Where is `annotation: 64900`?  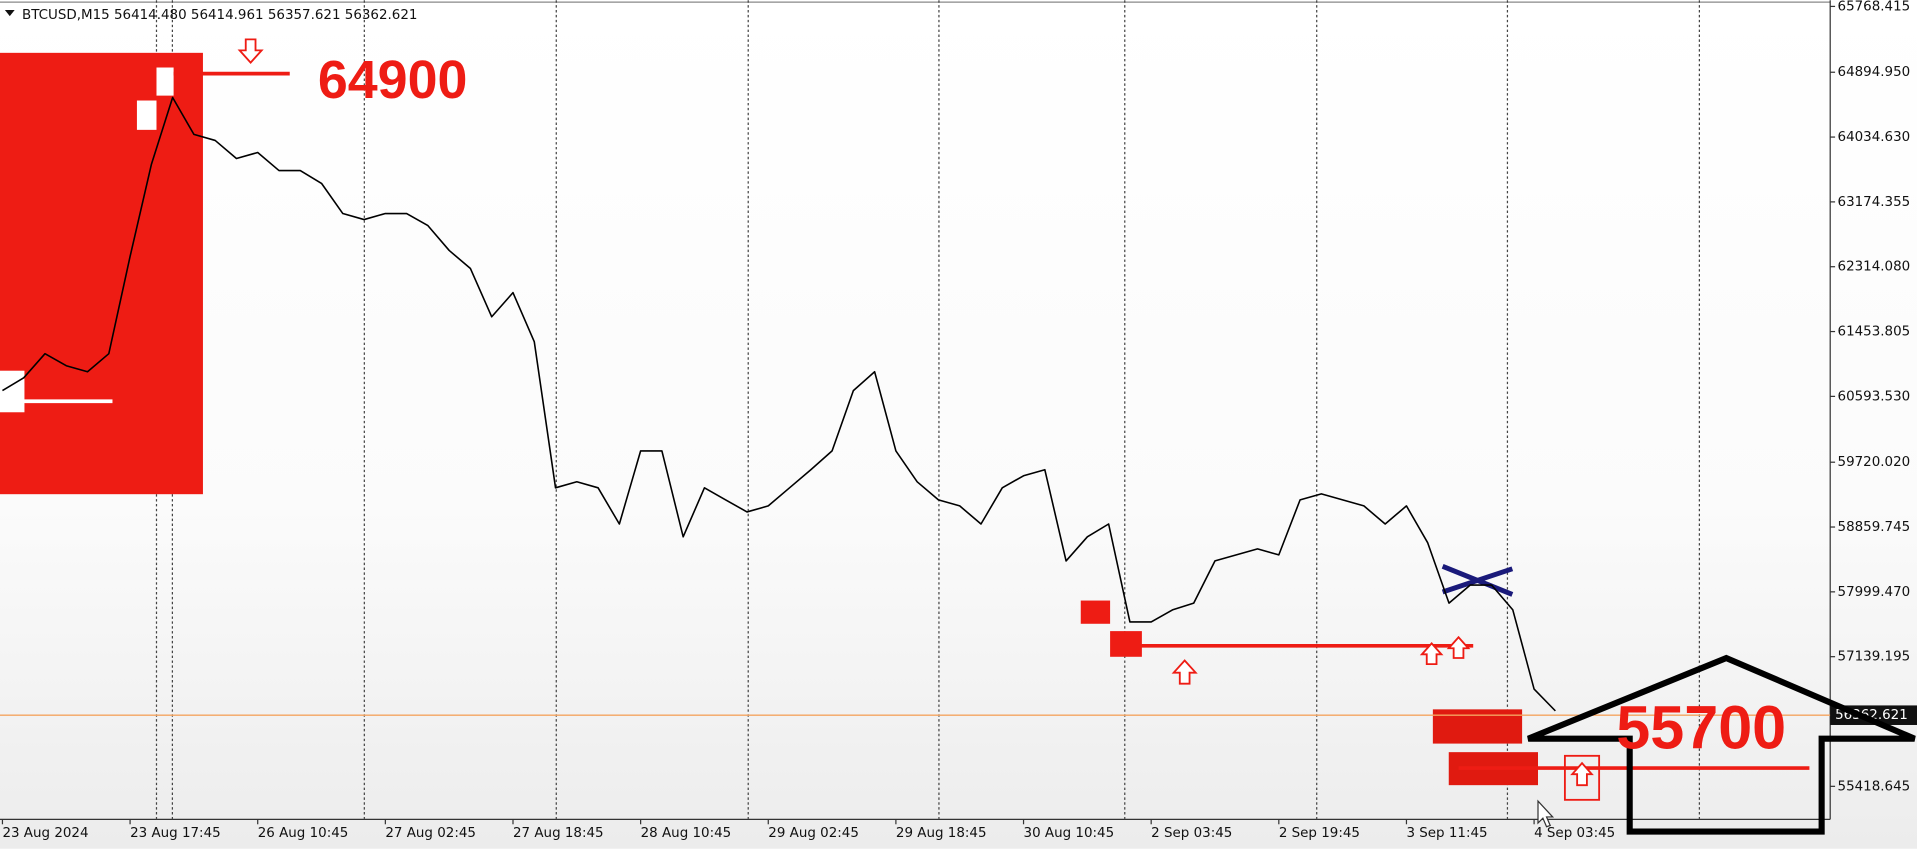
annotation: 64900 is located at coordinates (393, 80).